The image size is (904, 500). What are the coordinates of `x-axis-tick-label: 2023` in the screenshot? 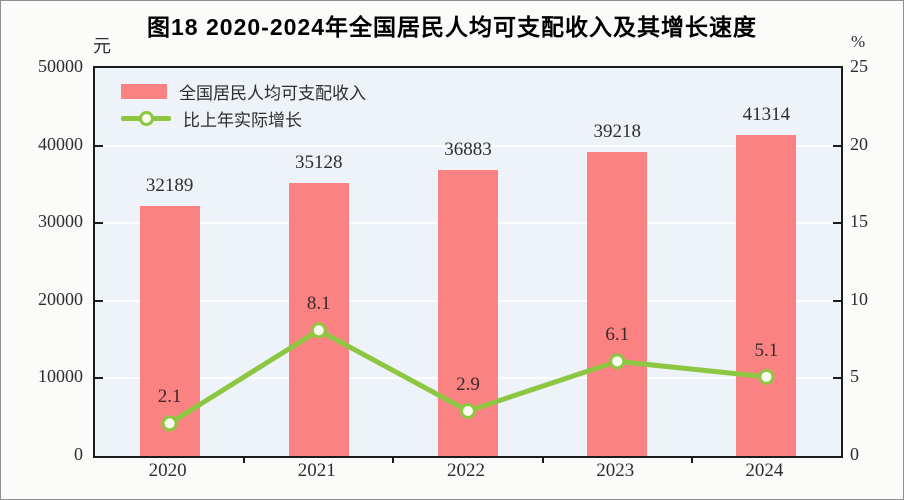 It's located at (615, 470).